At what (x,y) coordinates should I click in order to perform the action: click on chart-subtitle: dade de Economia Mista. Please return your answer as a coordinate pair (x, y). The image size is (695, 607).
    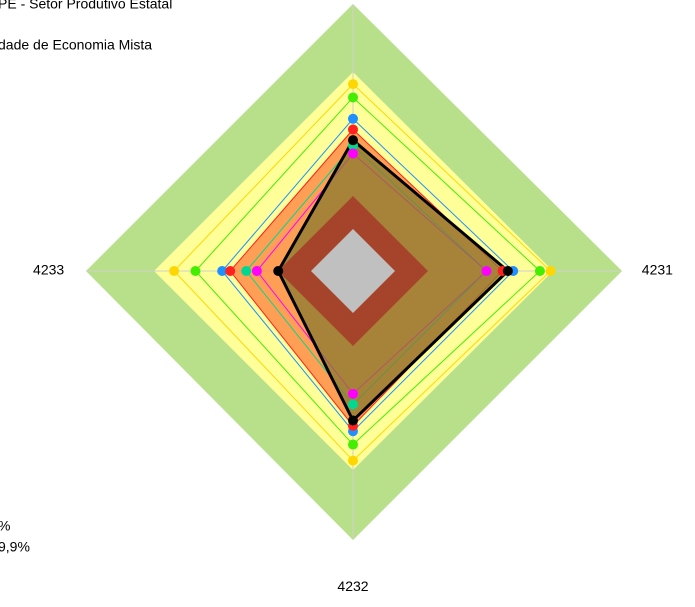
    Looking at the image, I should click on (76, 45).